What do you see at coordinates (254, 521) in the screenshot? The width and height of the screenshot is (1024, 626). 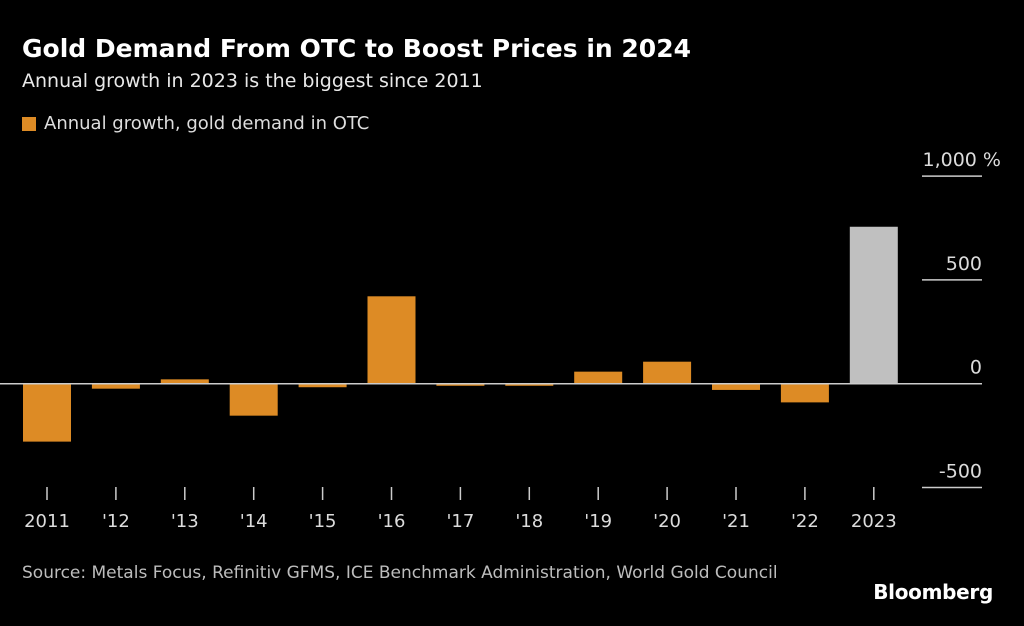 I see `x-tick-label: '14` at bounding box center [254, 521].